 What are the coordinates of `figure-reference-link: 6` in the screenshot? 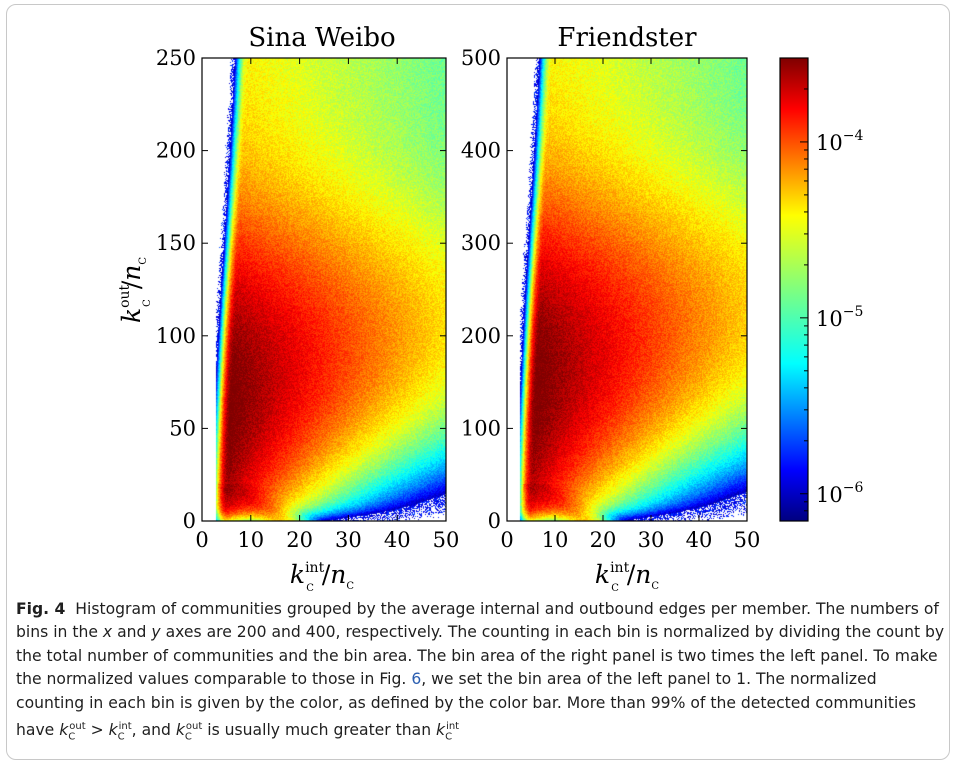 It's located at (416, 679).